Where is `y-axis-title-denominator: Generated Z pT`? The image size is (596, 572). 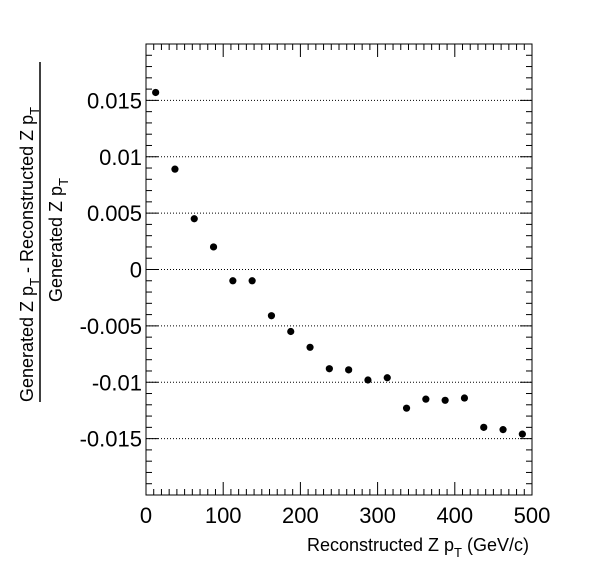
y-axis-title-denominator: Generated Z pT is located at coordinates (58, 240).